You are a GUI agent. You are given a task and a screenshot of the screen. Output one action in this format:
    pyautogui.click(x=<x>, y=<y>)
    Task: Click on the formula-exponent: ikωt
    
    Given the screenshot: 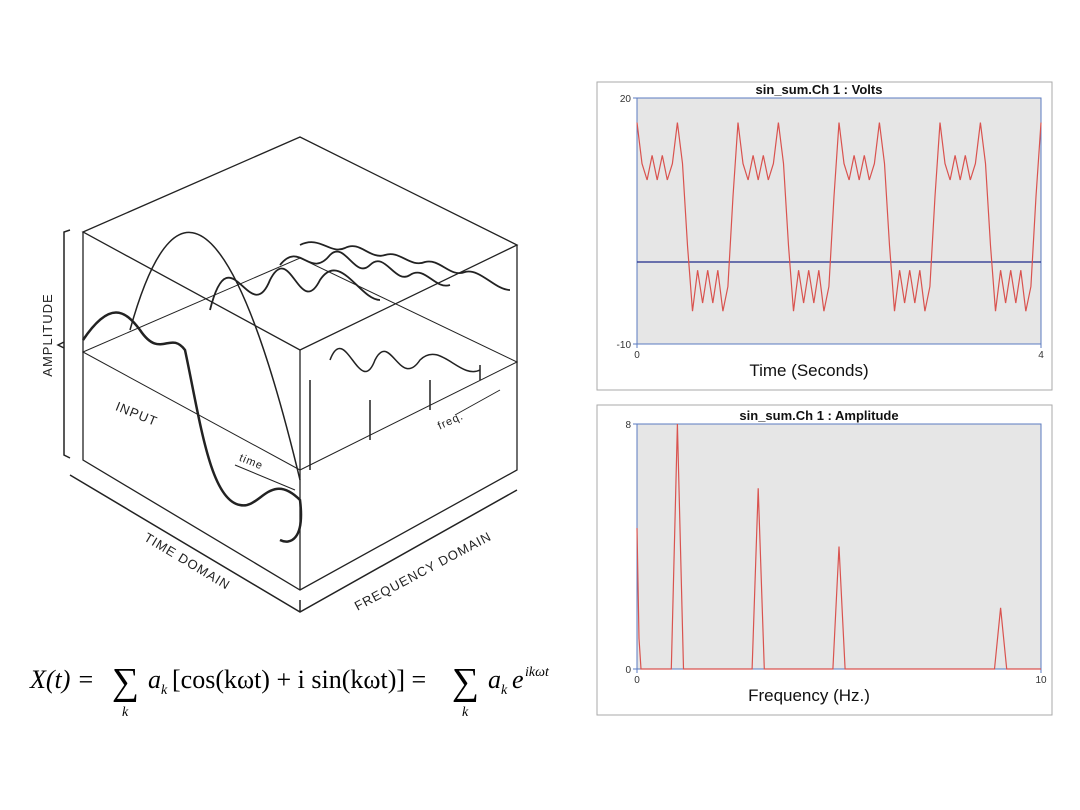 What is the action you would take?
    pyautogui.click(x=537, y=672)
    